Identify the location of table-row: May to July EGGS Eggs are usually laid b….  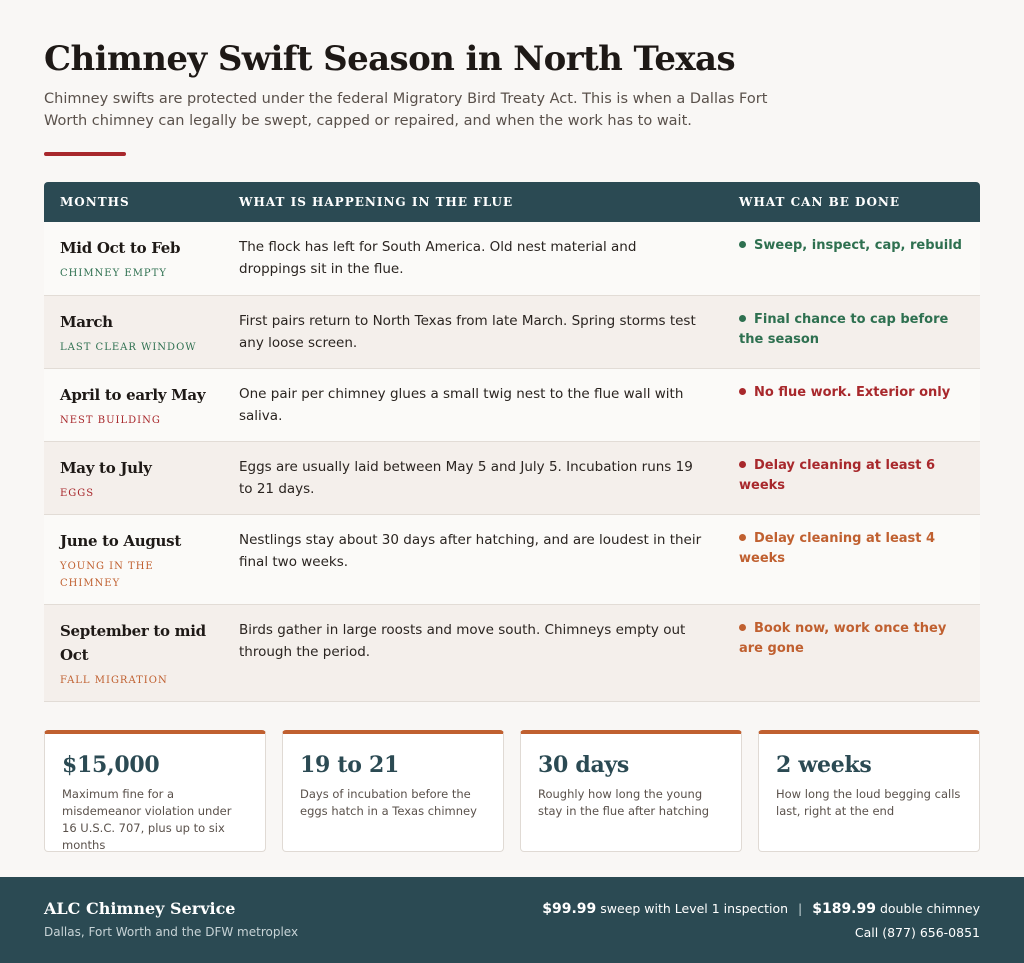
(512, 478).